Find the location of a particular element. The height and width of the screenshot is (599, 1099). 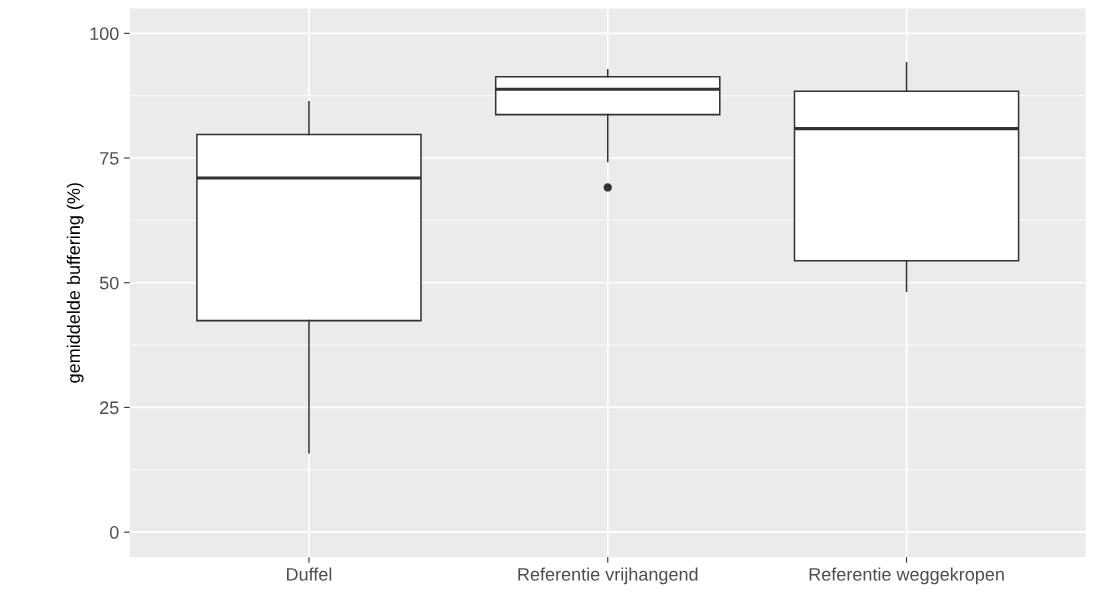

y-tick-label: 75 is located at coordinates (109, 158).